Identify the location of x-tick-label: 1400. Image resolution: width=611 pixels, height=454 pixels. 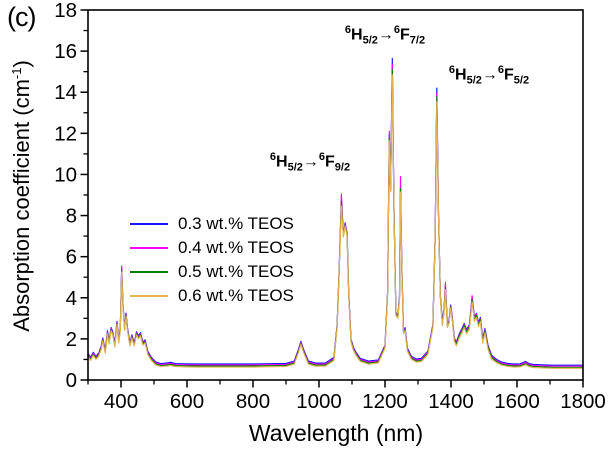
(451, 401).